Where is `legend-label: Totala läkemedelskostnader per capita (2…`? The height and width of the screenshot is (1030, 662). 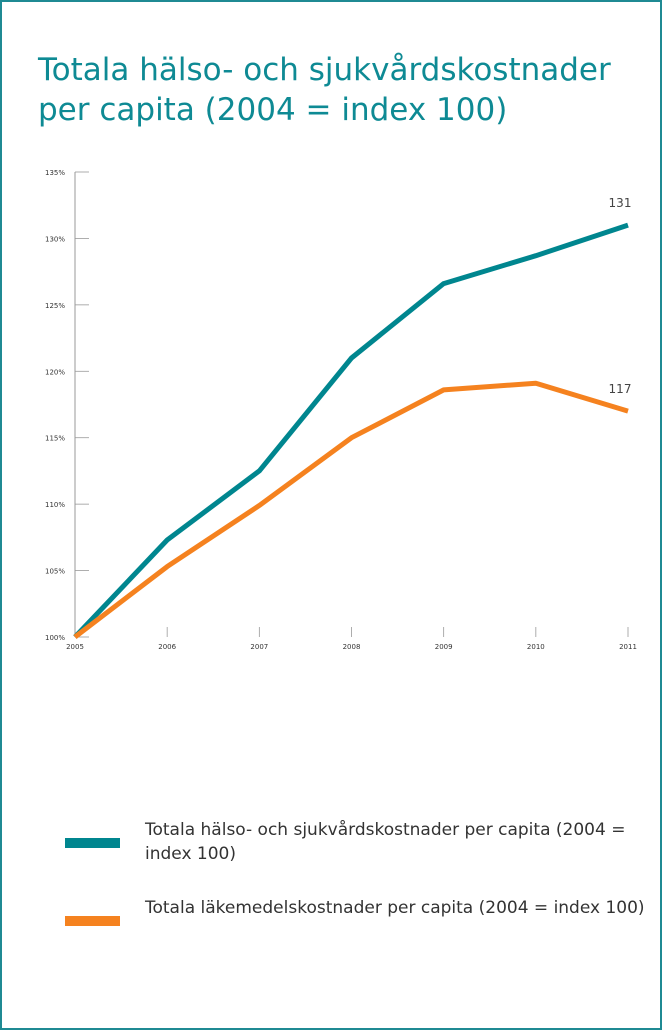 legend-label: Totala läkemedelskostnader per capita (2… is located at coordinates (395, 908).